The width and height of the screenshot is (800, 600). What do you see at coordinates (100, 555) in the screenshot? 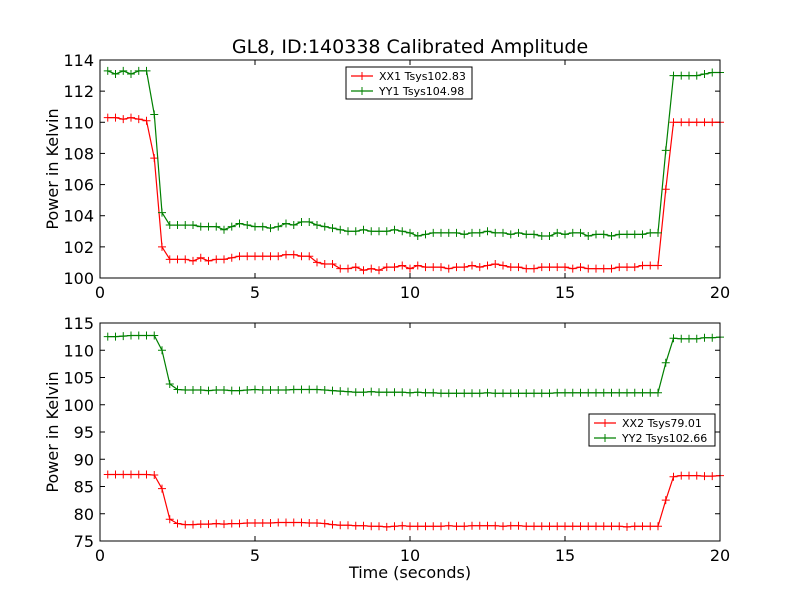
I see `x-tick-label: 0` at bounding box center [100, 555].